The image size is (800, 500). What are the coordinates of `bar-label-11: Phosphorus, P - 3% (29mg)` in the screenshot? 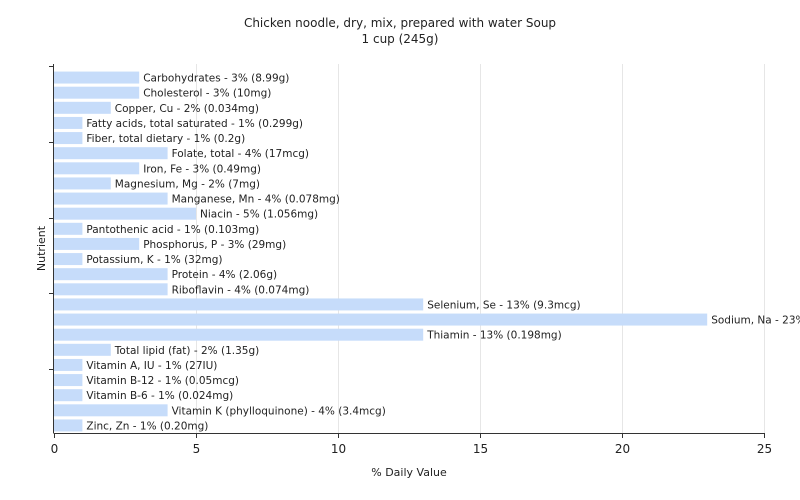 It's located at (214, 245).